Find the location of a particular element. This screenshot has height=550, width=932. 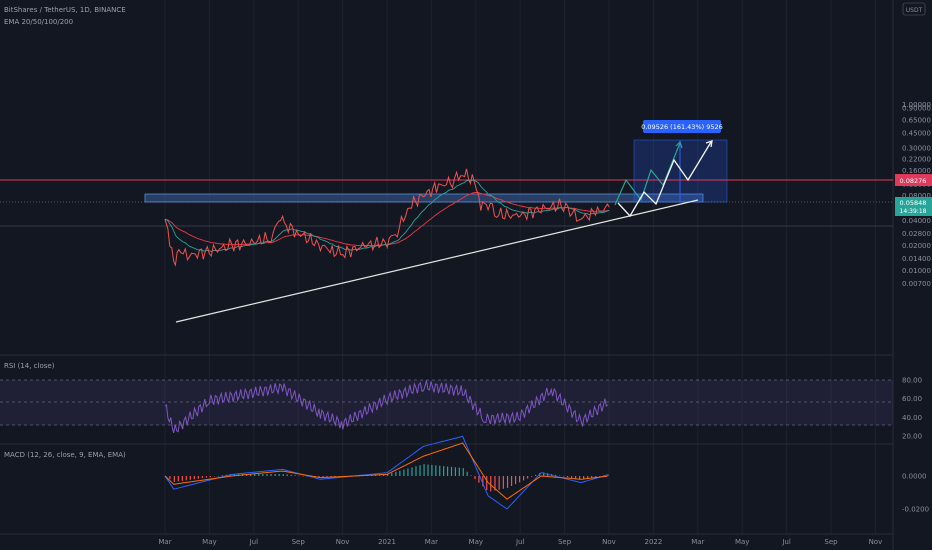

price-tick-label: 0.02800 is located at coordinates (916, 234).